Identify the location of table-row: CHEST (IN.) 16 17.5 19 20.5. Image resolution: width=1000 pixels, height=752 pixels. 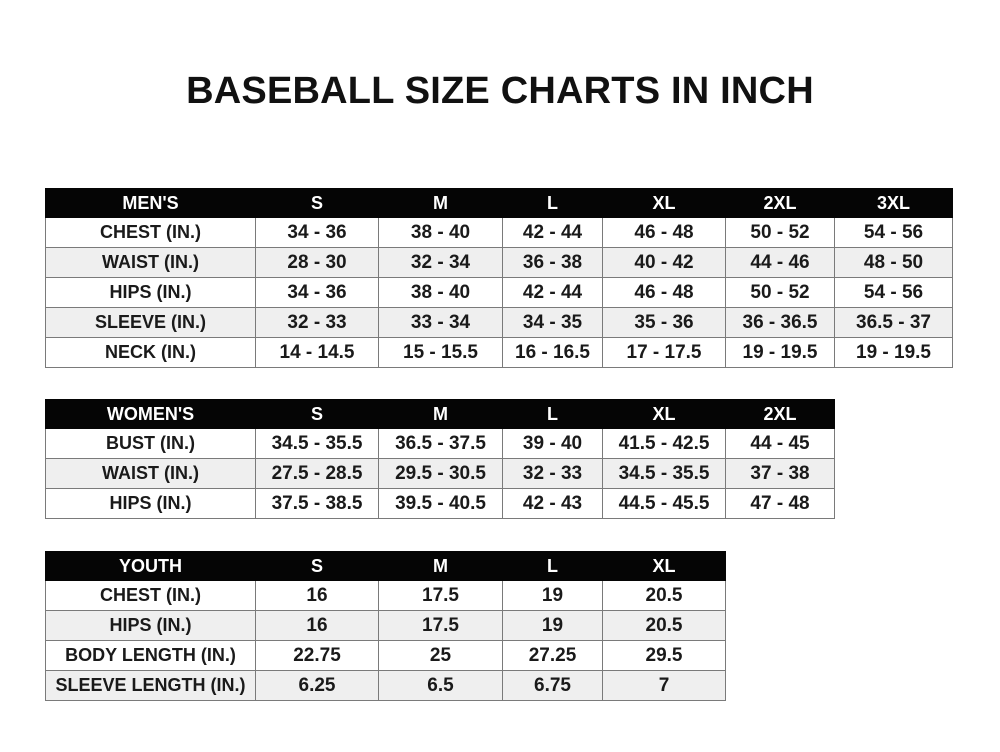
(385, 595).